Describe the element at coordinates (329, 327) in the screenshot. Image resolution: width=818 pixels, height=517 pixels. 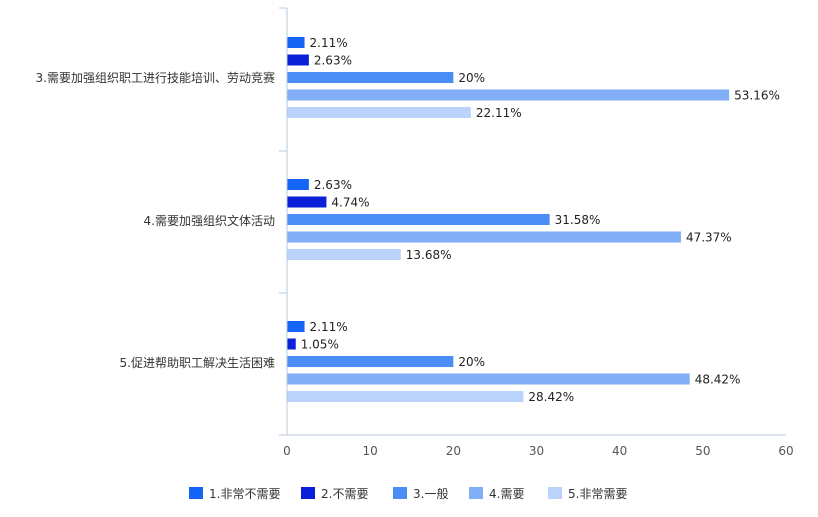
I see `data-label-3-1: 2.11%` at that location.